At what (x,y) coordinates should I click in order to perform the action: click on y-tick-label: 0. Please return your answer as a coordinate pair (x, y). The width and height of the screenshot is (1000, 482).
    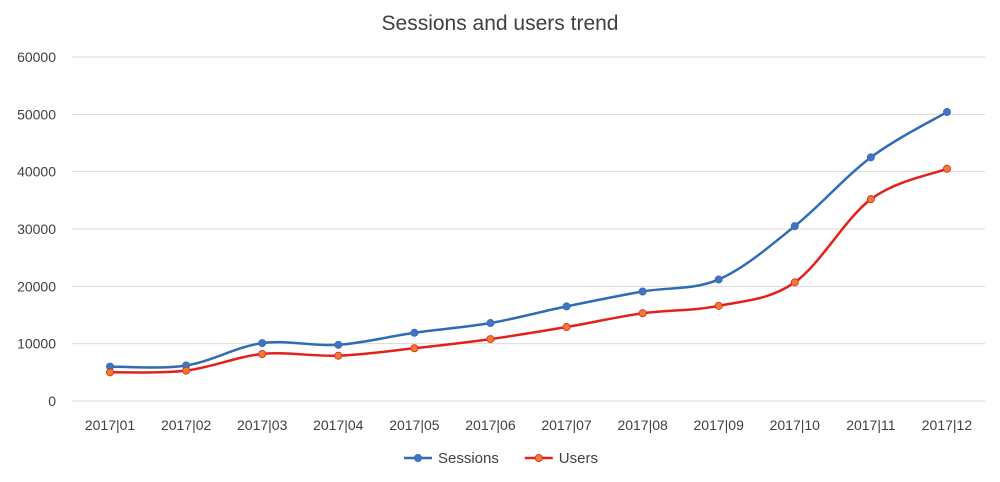
    Looking at the image, I should click on (52, 401).